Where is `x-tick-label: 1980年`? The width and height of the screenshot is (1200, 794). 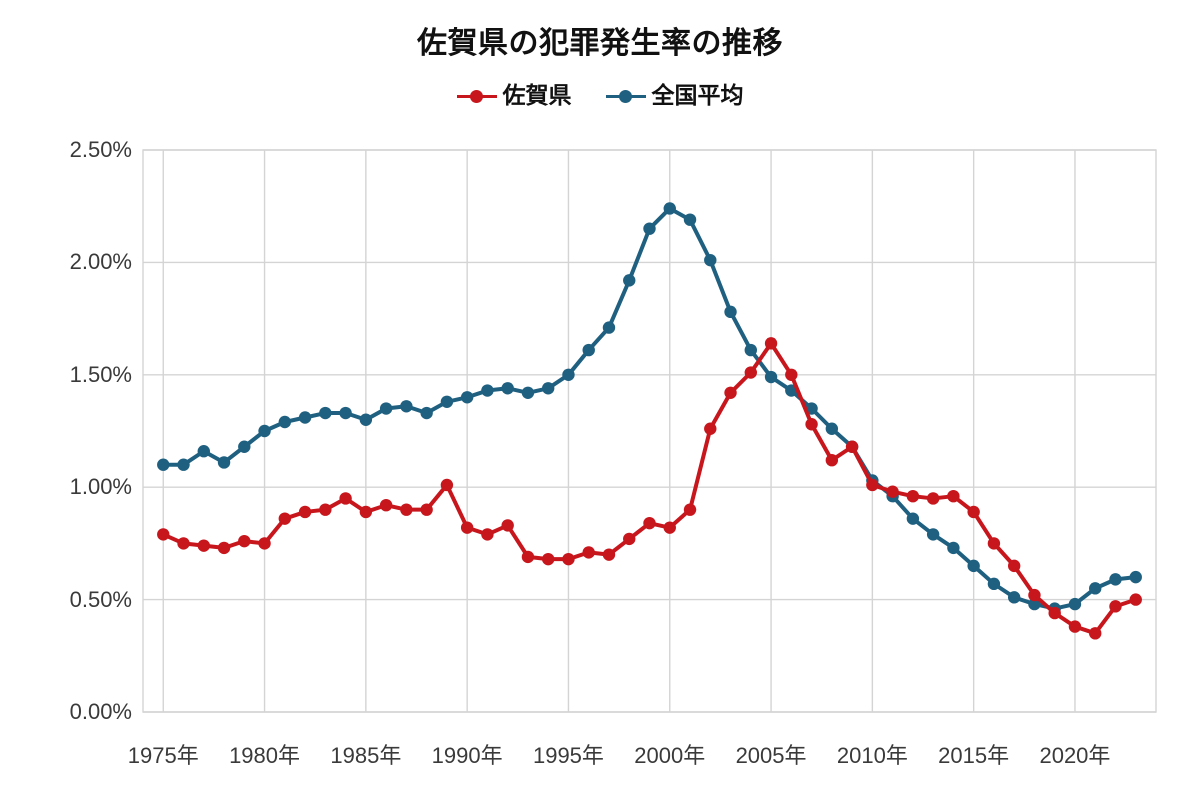
x-tick-label: 1980年 is located at coordinates (265, 755).